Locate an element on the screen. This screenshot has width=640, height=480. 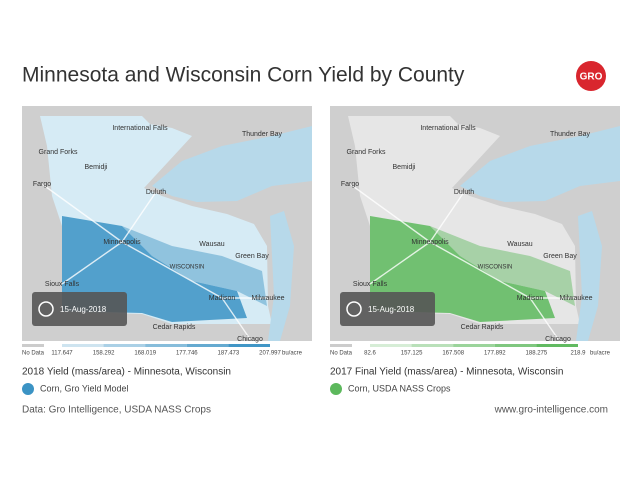
legend-tick-label: 168.019 is located at coordinates (145, 354).